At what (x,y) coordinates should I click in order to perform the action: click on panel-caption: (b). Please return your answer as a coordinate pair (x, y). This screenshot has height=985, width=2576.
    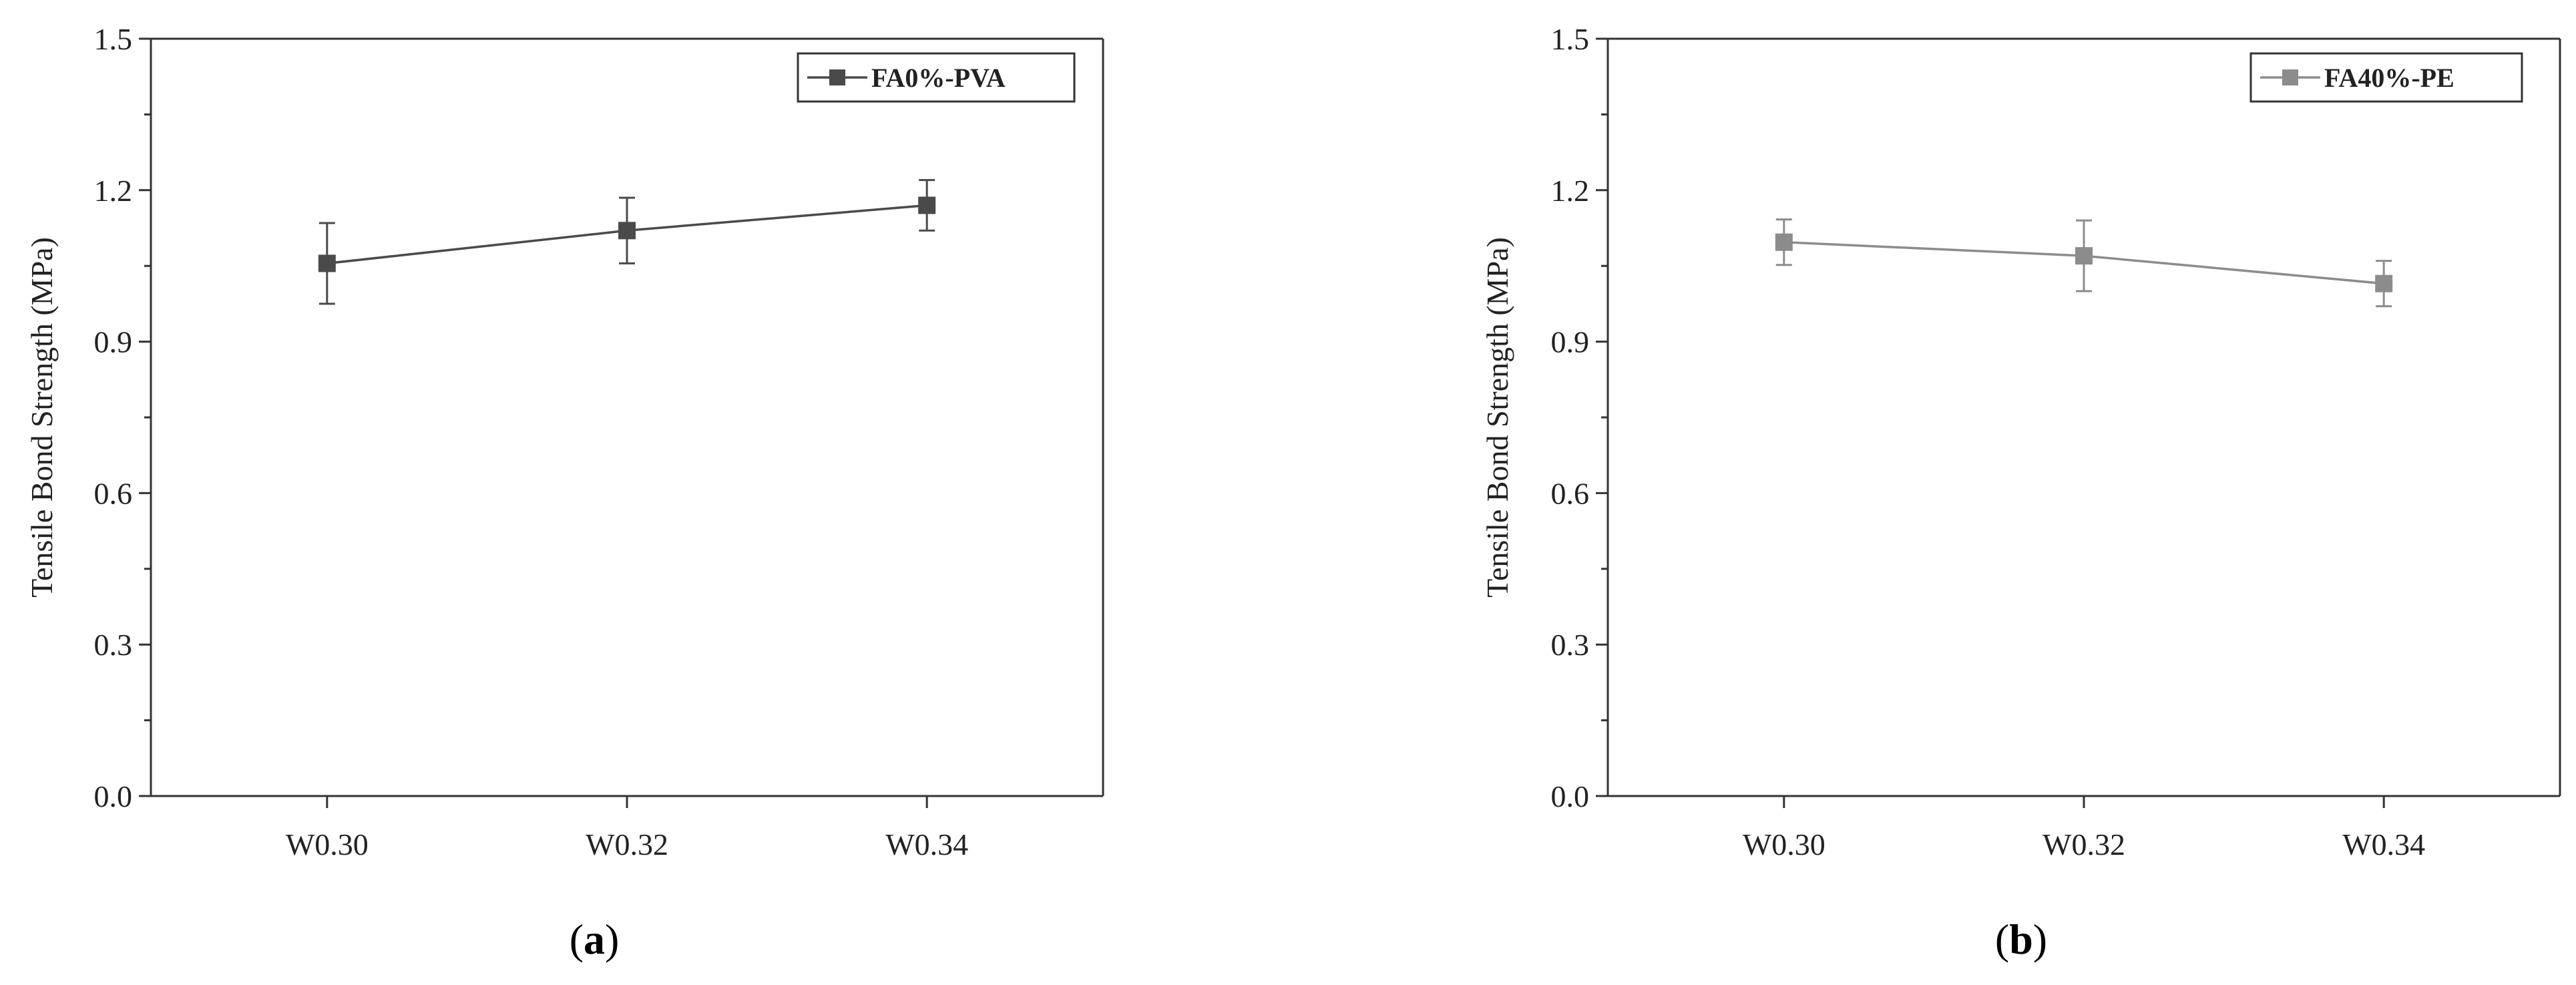
    Looking at the image, I should click on (2021, 939).